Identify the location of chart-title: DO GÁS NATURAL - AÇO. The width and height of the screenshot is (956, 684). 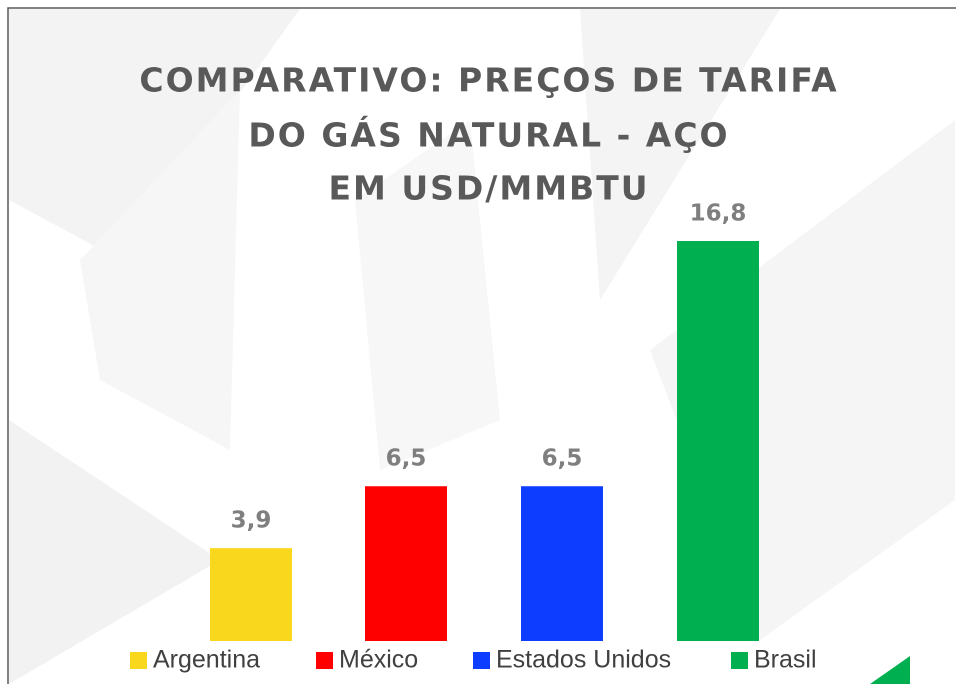
(488, 135).